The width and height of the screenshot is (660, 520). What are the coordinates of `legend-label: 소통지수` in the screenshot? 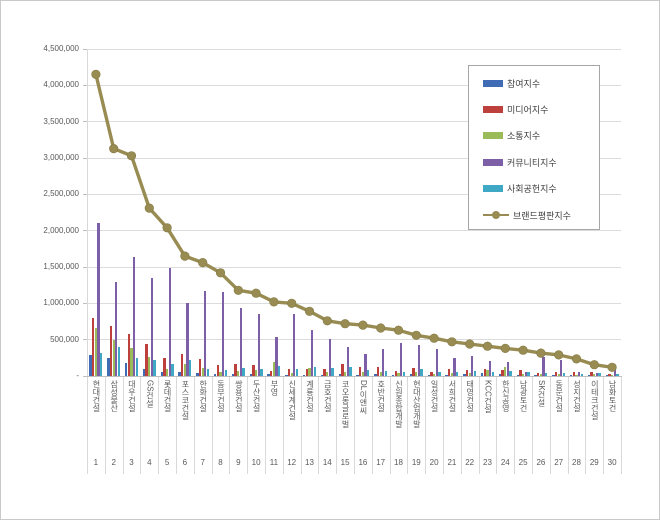 It's located at (524, 136).